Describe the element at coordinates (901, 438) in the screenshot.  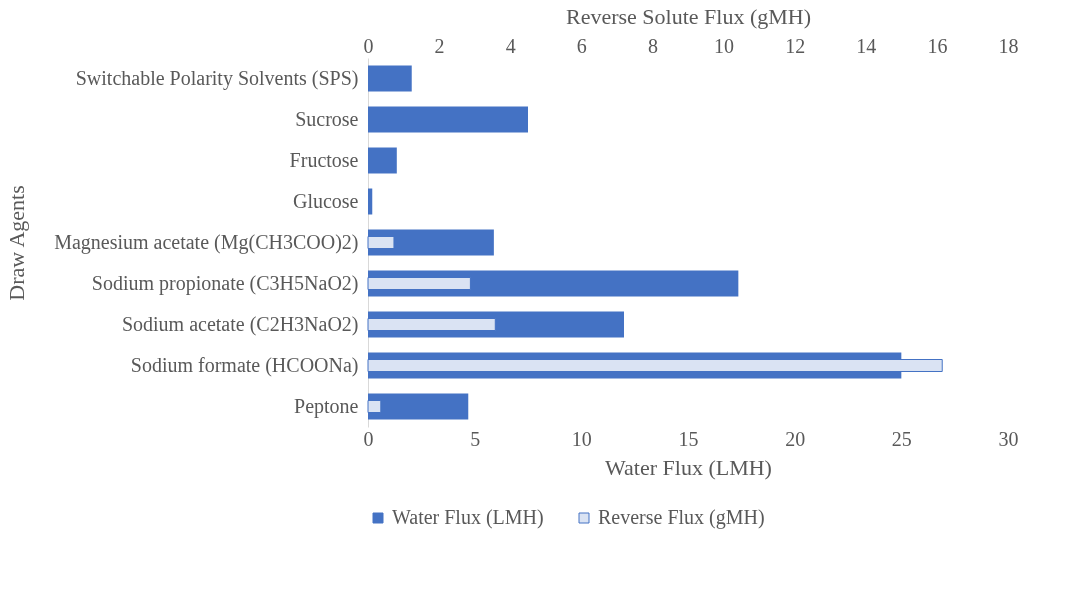
I see `x-tick-label: 25` at that location.